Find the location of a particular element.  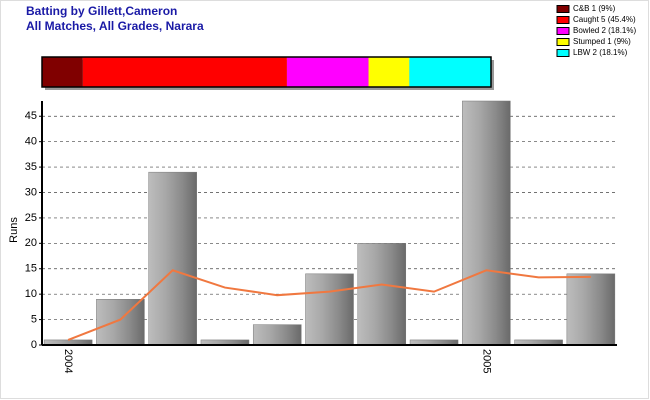

legend-label: Bowled 2 (18.1%) is located at coordinates (604, 30).